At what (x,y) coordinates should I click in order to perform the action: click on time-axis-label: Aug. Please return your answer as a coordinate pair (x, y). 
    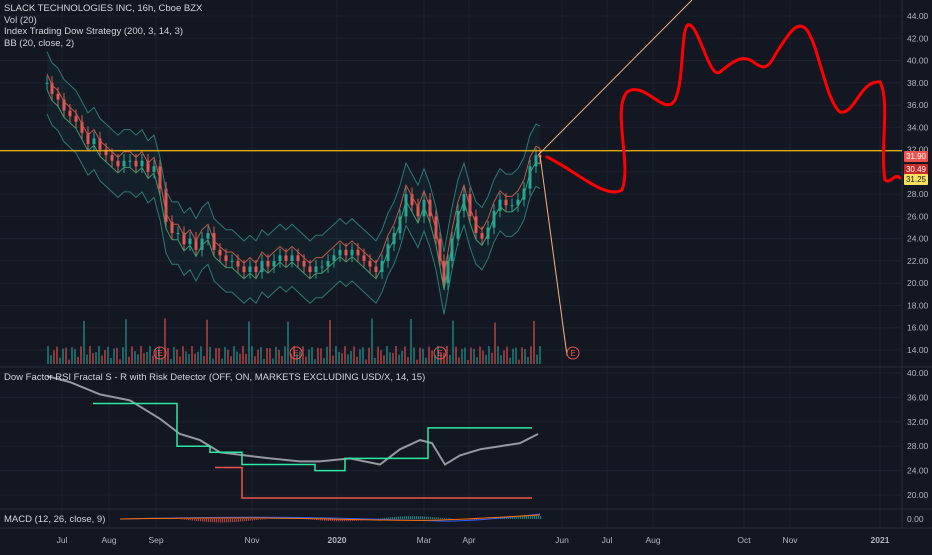
    Looking at the image, I should click on (652, 540).